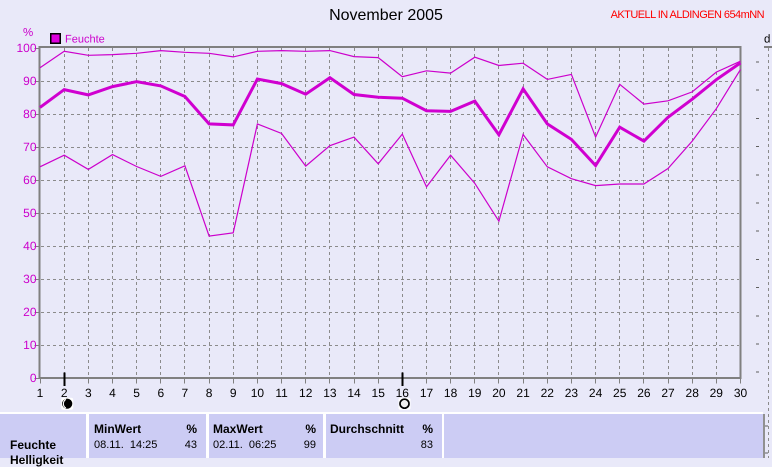 This screenshot has height=467, width=772. Describe the element at coordinates (40, 393) in the screenshot. I see `svg-text: 1` at that location.